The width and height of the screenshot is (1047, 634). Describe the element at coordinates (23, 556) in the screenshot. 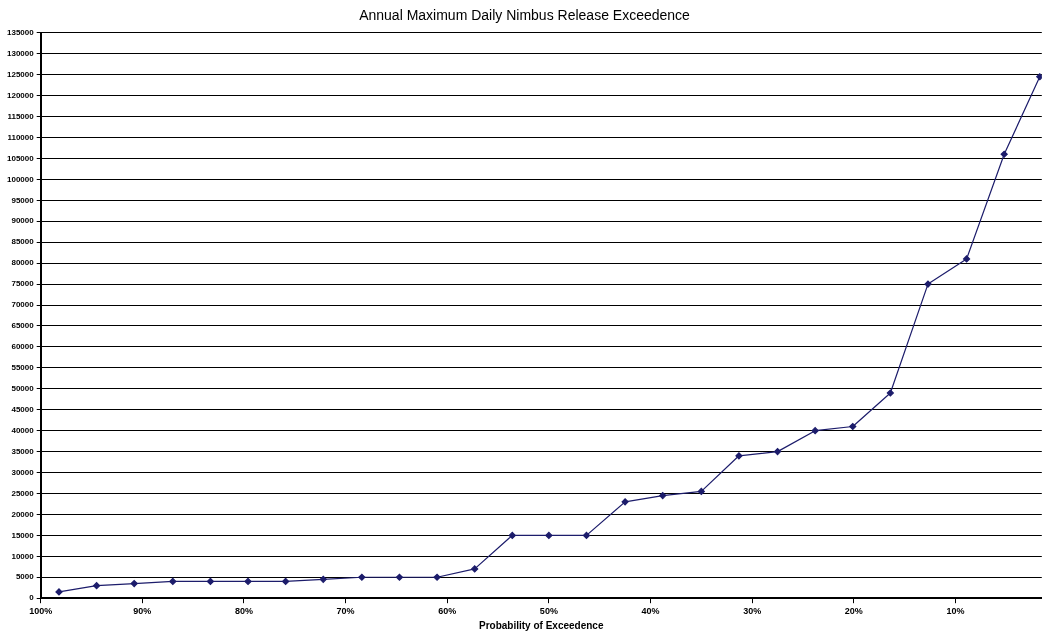

I see `y-tick-label: 10000` at that location.